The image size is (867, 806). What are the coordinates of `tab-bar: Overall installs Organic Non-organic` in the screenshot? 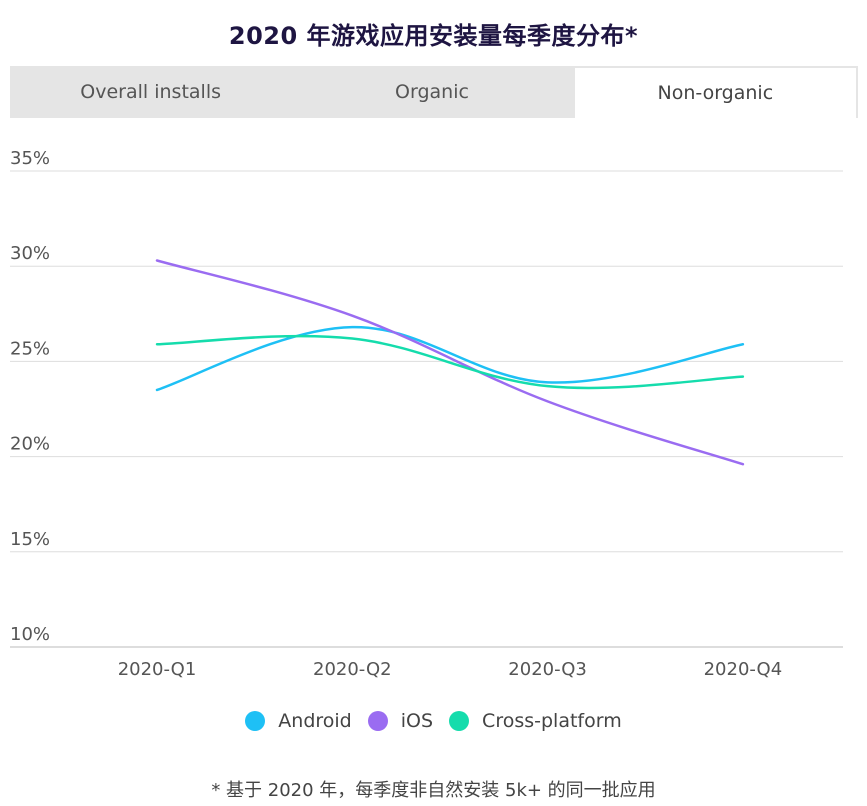 It's located at (434, 92).